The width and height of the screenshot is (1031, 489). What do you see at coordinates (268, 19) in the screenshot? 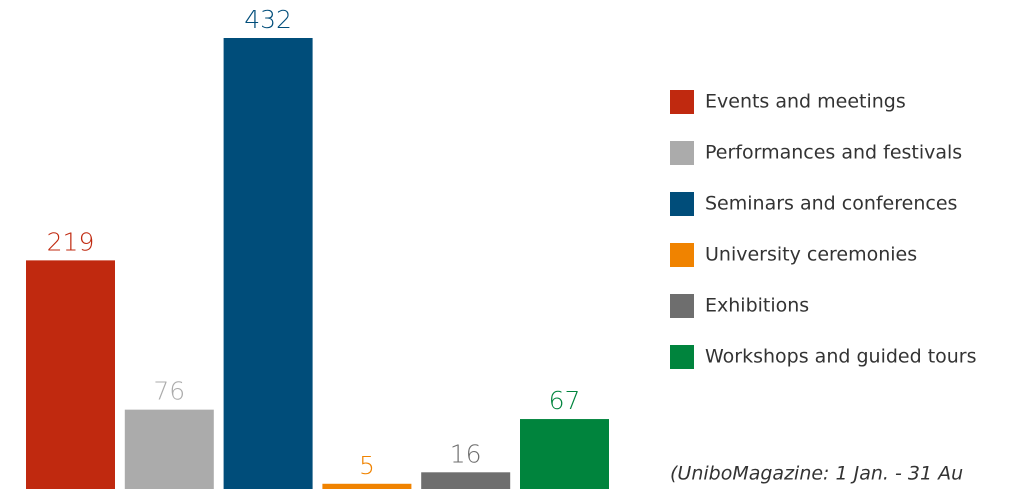
I see `data-label: 432` at bounding box center [268, 19].